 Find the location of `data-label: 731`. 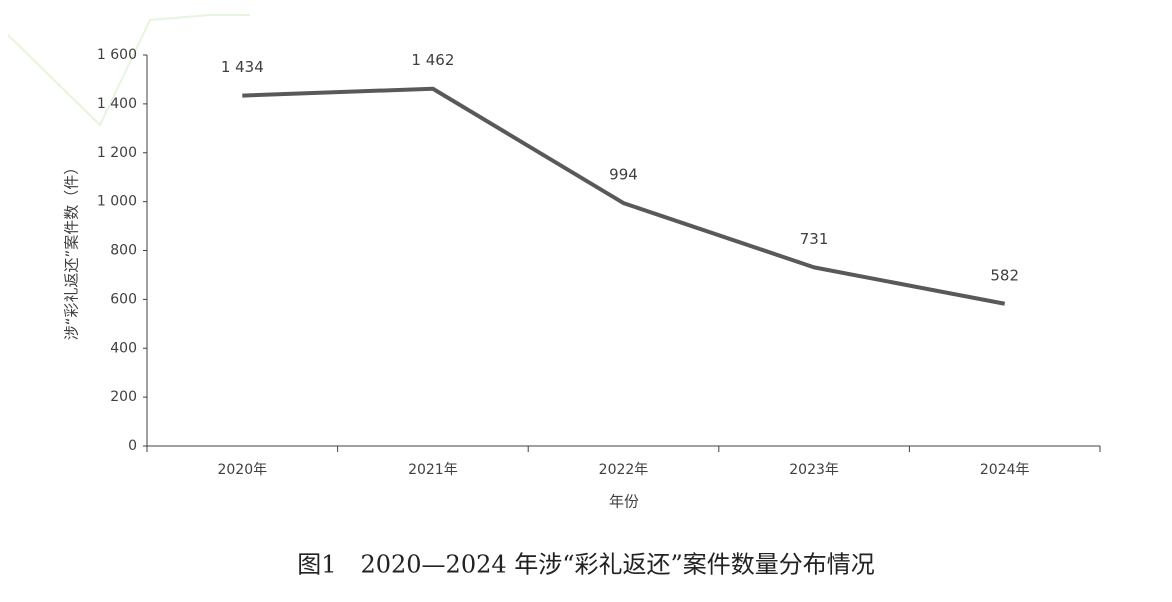

data-label: 731 is located at coordinates (814, 239).